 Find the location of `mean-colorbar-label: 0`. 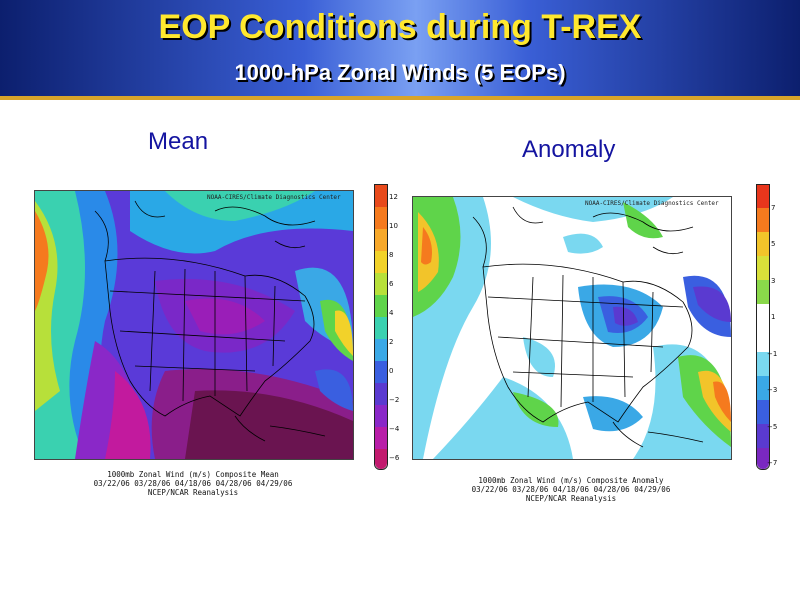

mean-colorbar-label: 0 is located at coordinates (391, 371).